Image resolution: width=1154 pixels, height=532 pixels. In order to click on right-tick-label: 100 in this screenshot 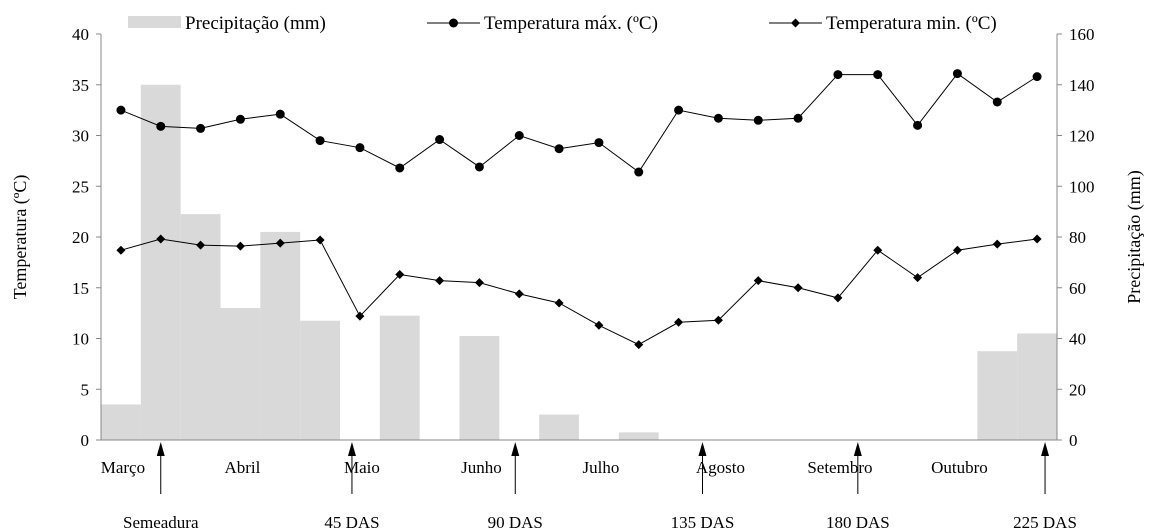, I will do `click(1082, 186)`.